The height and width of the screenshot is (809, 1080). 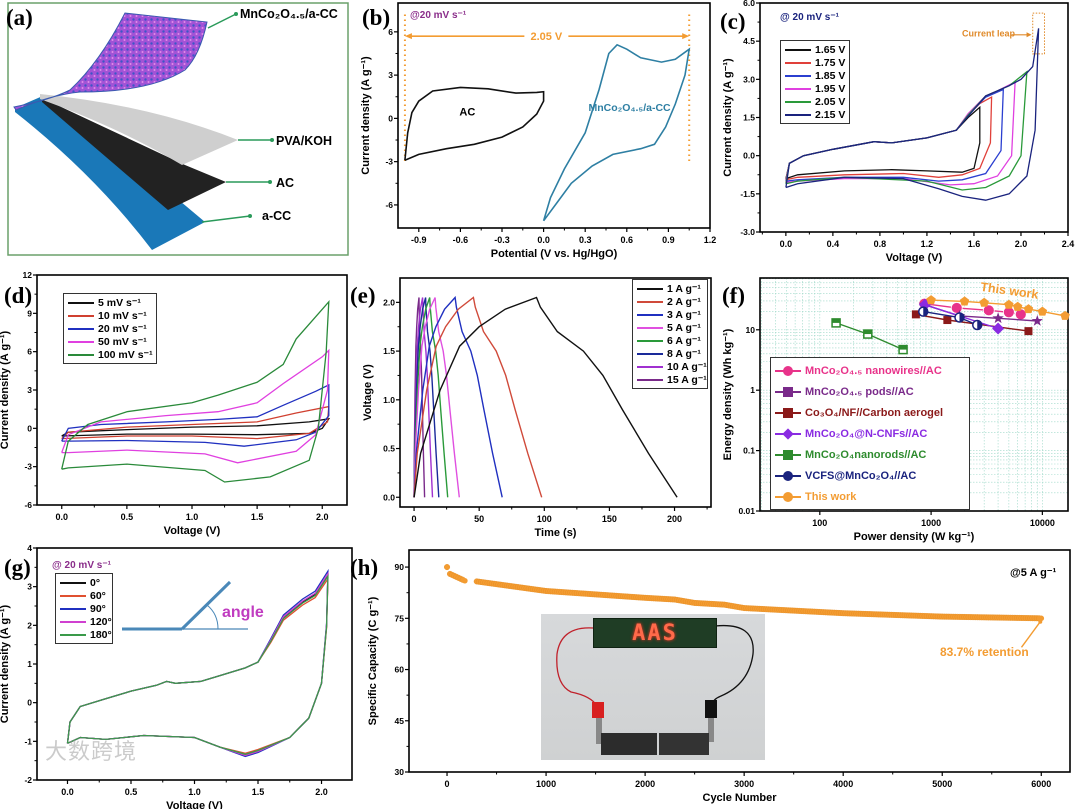 I want to click on legend-marker-half-circle, so click(x=788, y=475).